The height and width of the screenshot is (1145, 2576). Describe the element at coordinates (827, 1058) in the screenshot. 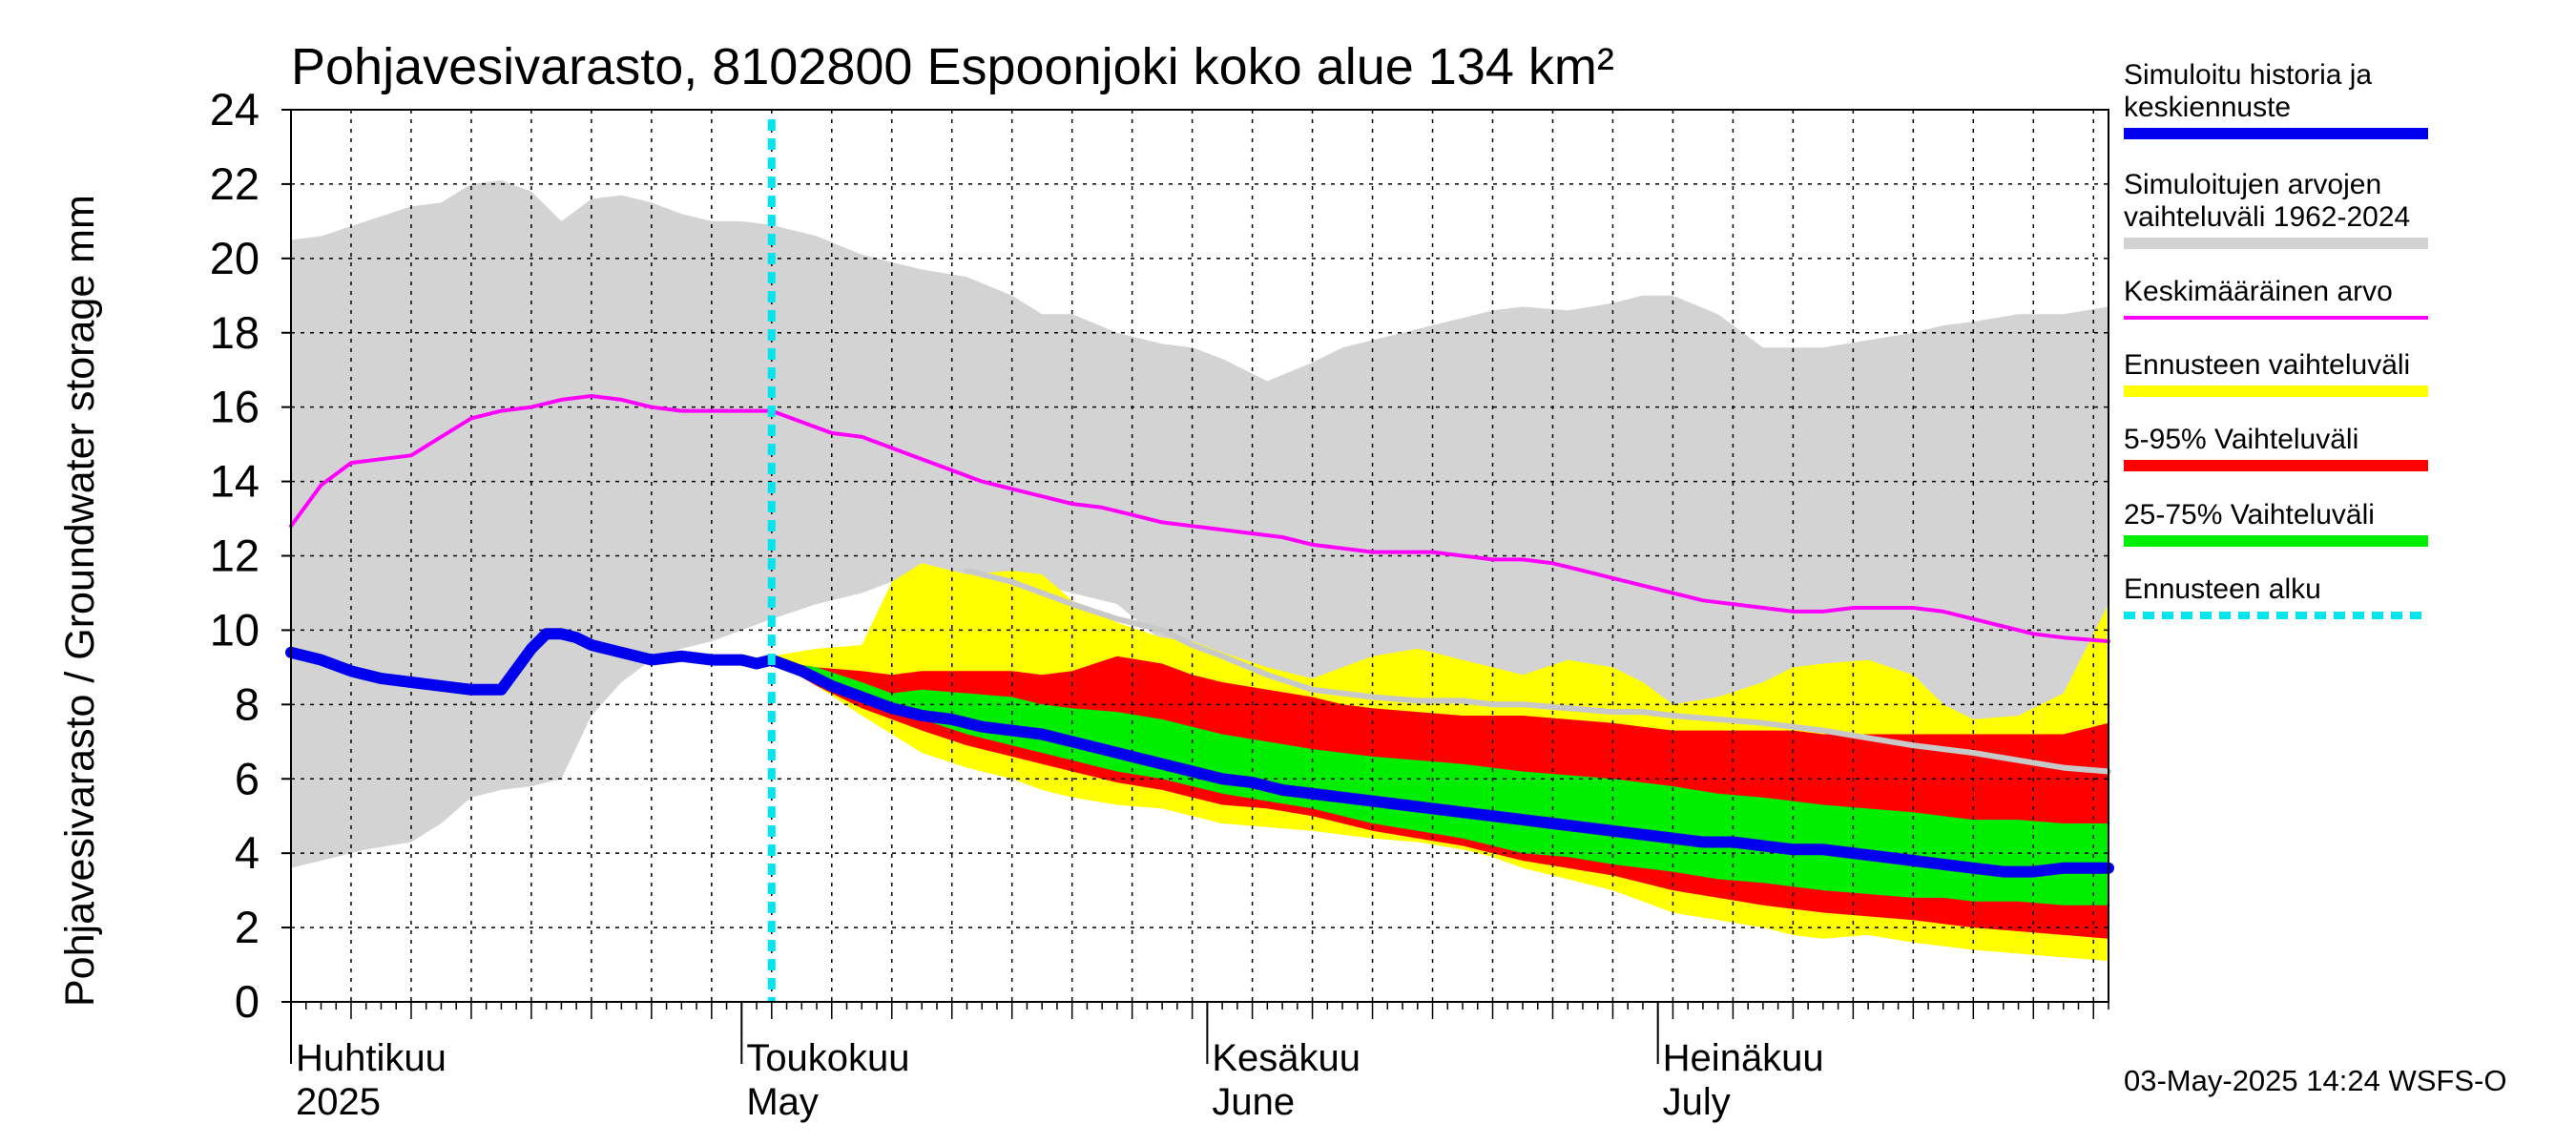

I see `month-label-fi: Toukokuu` at that location.